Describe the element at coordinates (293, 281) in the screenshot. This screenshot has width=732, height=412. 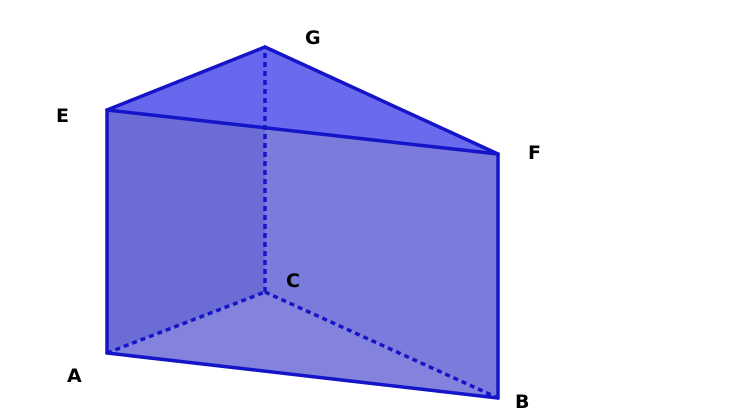
I see `vertex-label-c: C` at that location.